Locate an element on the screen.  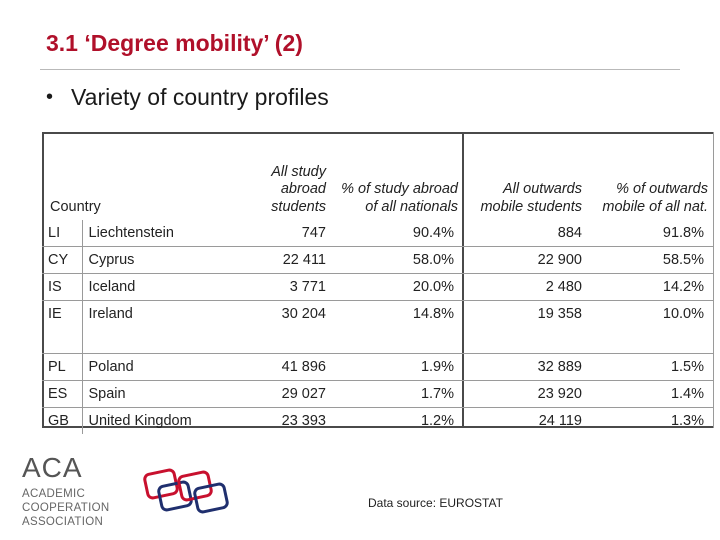
outwards-percent: 10.0% is located at coordinates (651, 313).